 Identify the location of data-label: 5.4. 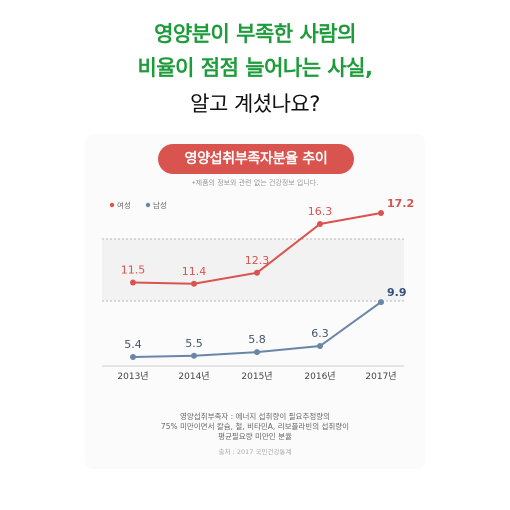
(133, 344).